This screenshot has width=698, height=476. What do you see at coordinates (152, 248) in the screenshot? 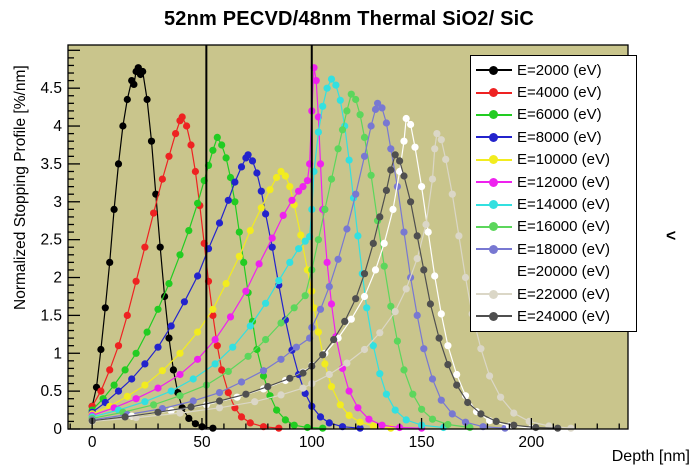
I see `series-e-2000-ev` at bounding box center [152, 248].